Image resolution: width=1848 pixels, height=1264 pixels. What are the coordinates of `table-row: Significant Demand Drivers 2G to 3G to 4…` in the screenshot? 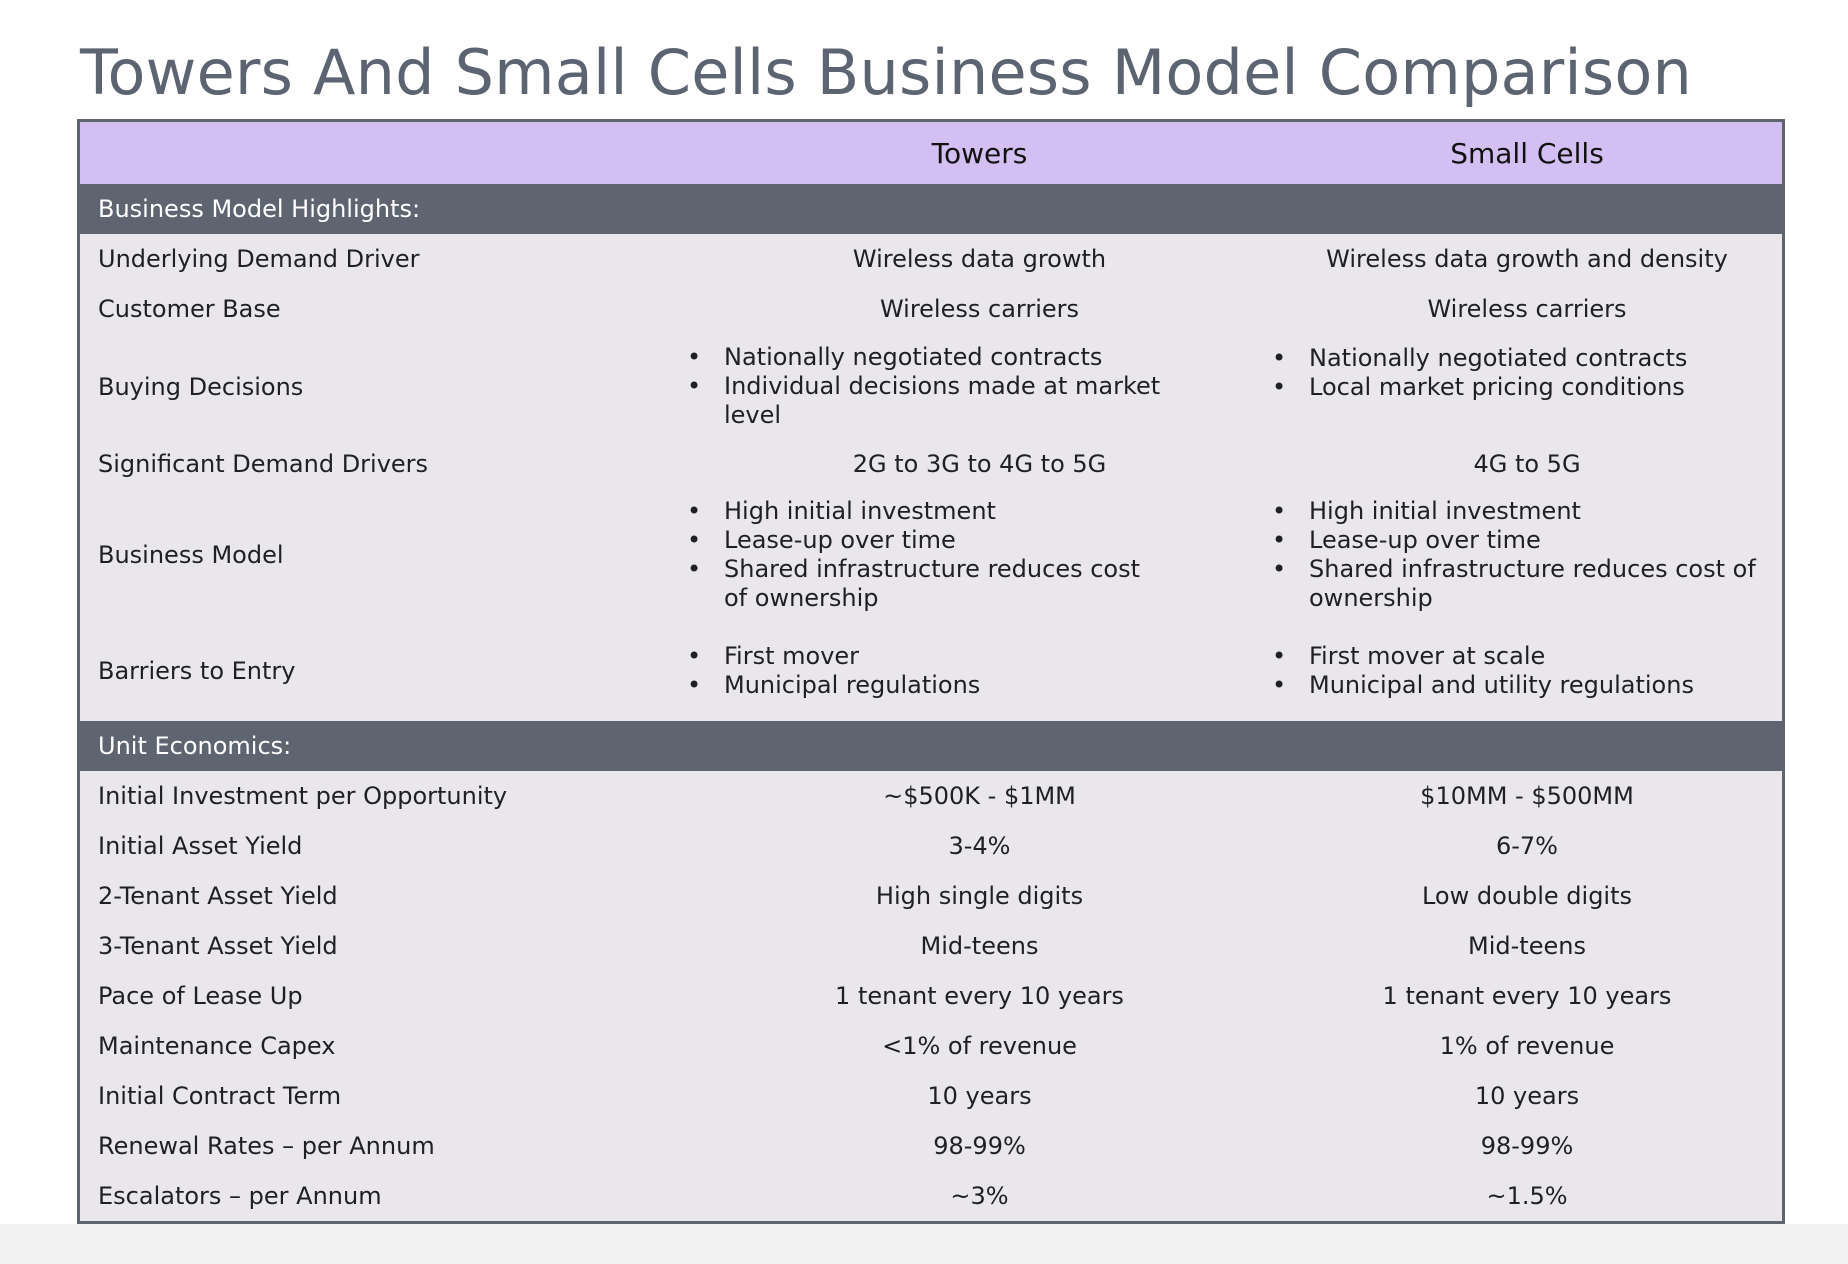 It's located at (931, 464).